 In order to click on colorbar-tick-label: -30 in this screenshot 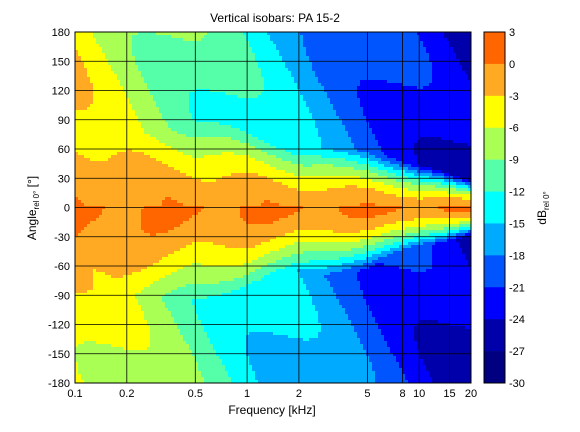, I will do `click(517, 384)`.